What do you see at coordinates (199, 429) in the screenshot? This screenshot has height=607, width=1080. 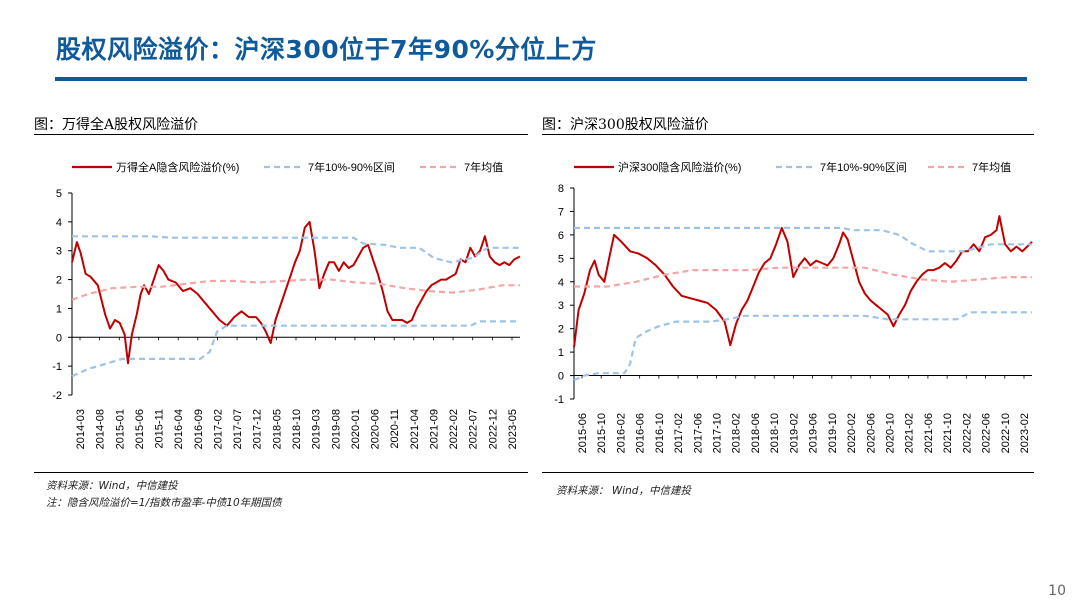 I see `x-tick-label: 2016-09` at bounding box center [199, 429].